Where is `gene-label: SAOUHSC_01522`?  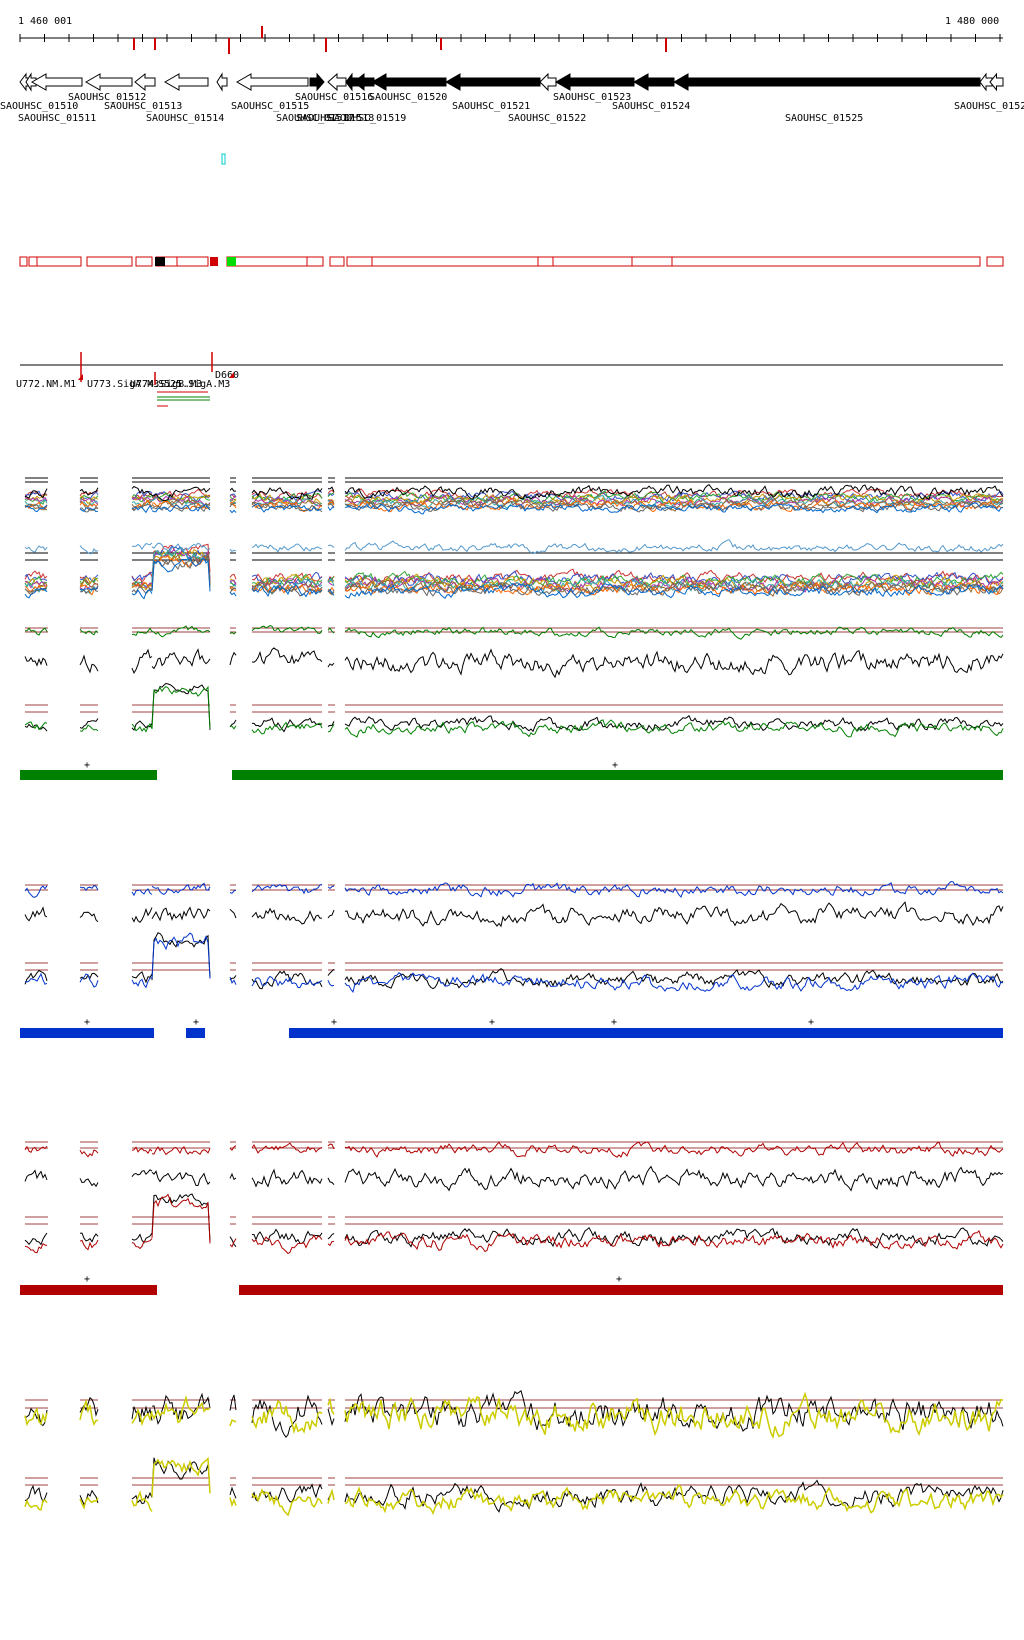
gene-label: SAOUHSC_01522 is located at coordinates (547, 118).